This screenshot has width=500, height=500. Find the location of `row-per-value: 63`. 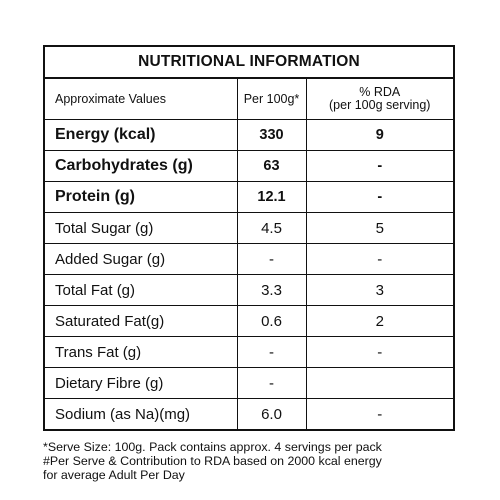

row-per-value: 63 is located at coordinates (271, 166).